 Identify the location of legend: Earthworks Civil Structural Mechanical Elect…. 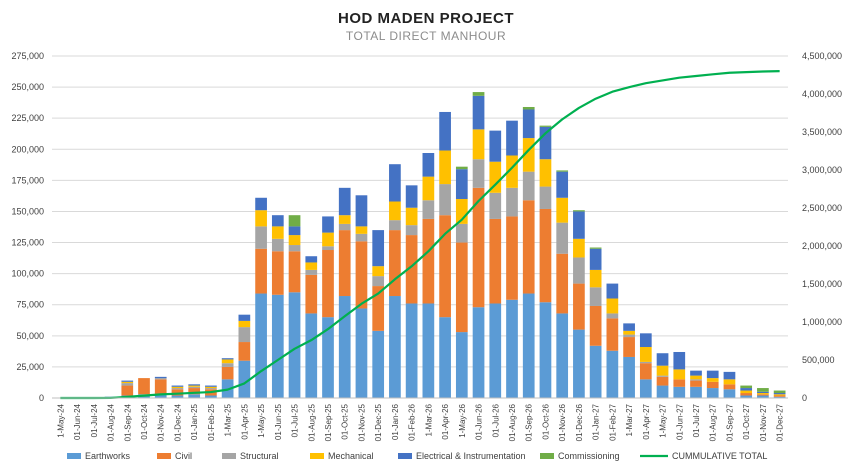
(417, 456).